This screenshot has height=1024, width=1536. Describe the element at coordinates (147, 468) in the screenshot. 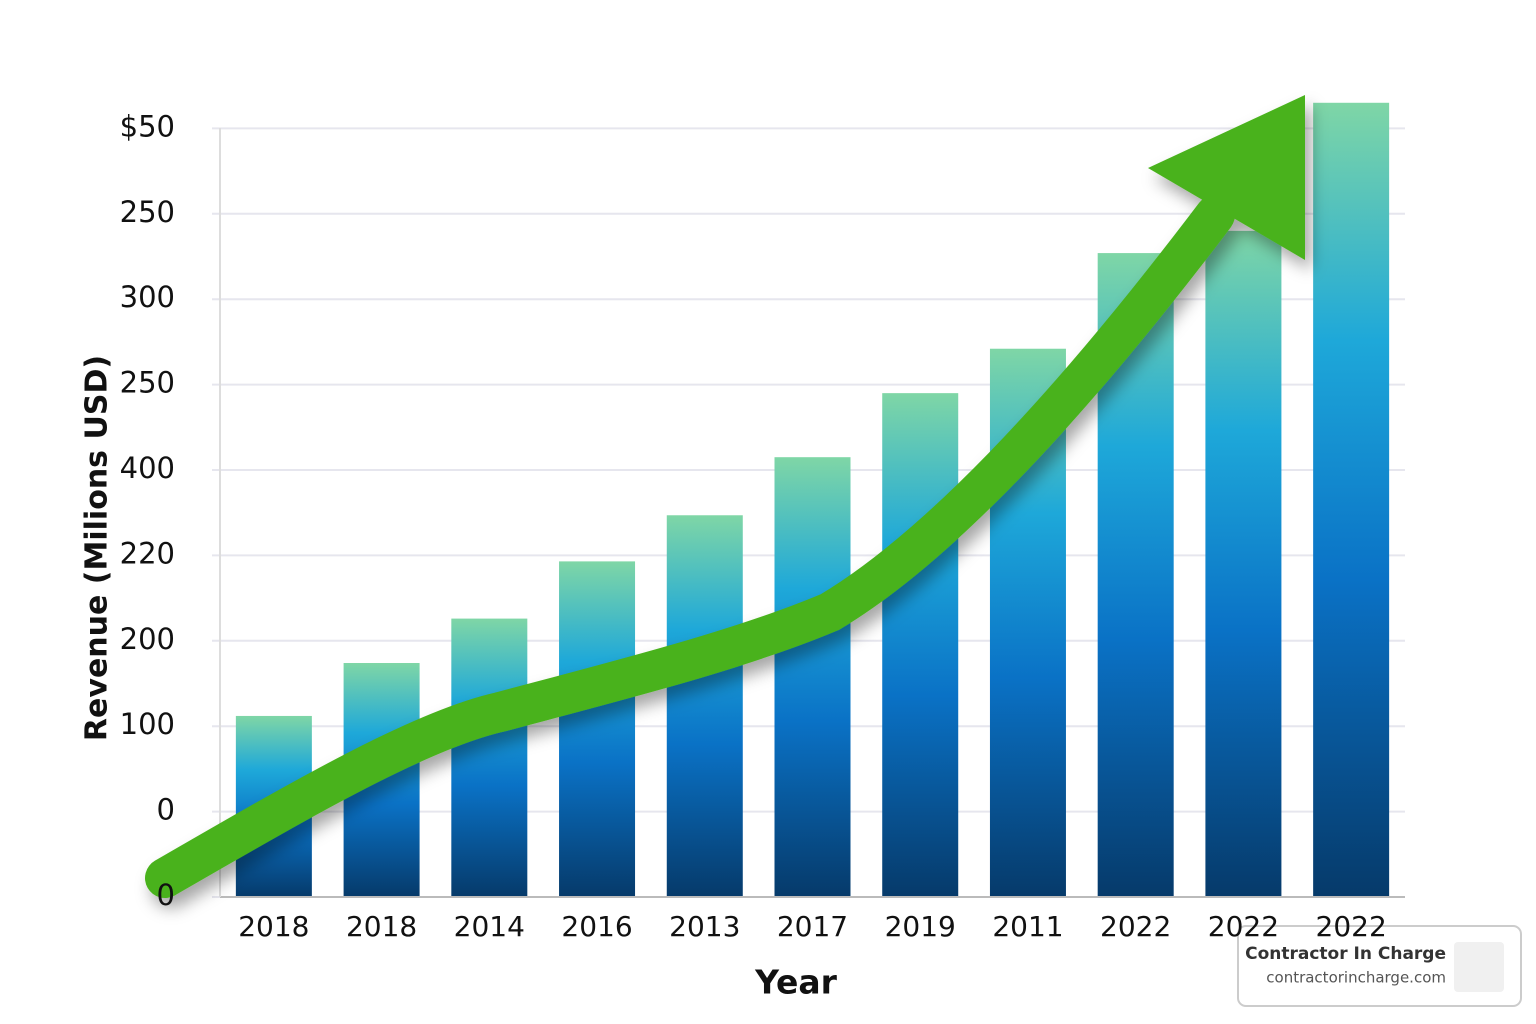

I see `y-tick-label: 400` at that location.